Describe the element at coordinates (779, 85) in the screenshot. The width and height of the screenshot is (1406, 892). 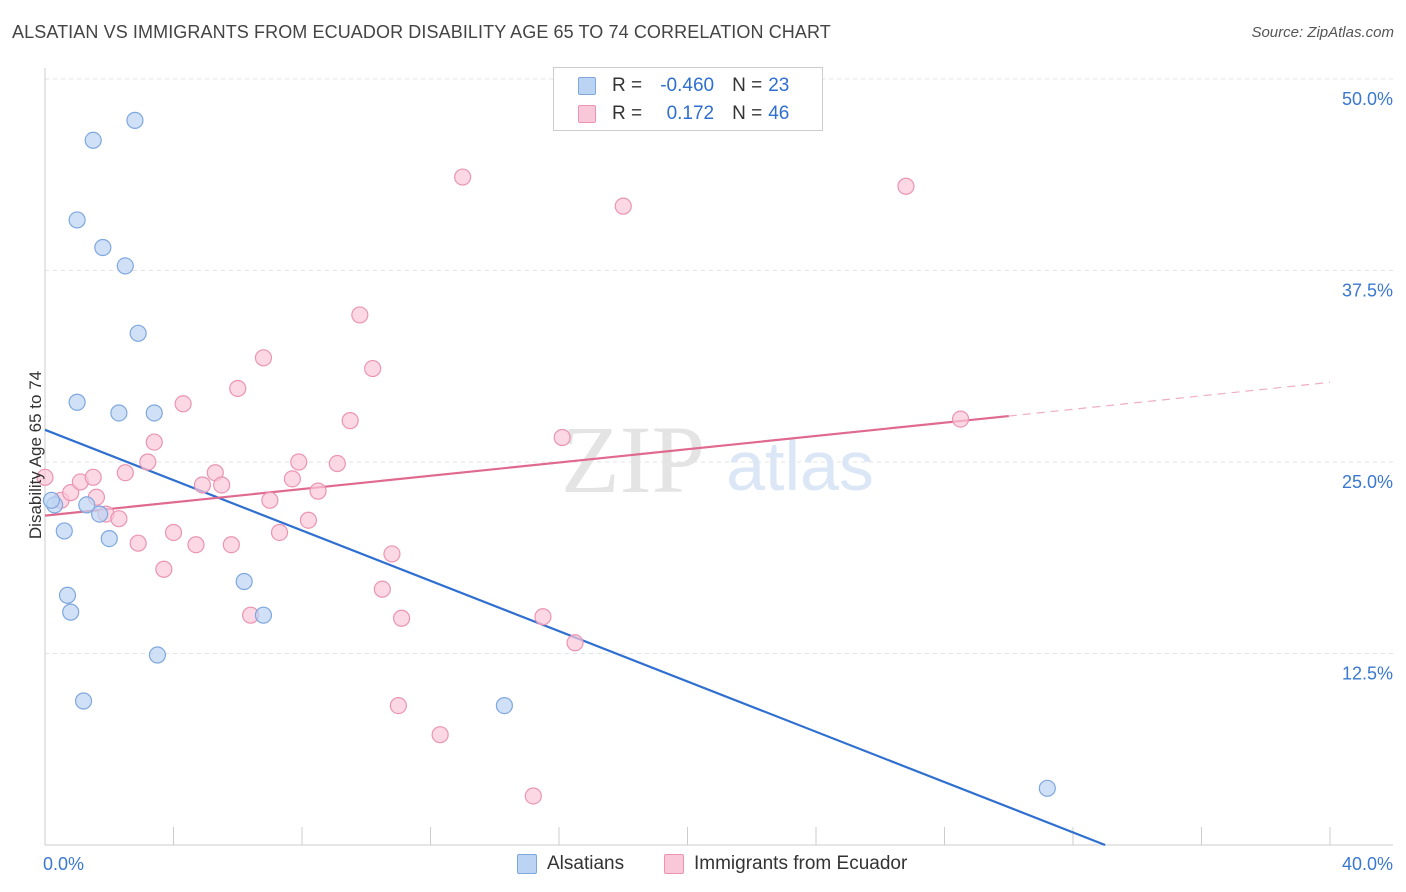
I see `legend-n-value: 23` at that location.